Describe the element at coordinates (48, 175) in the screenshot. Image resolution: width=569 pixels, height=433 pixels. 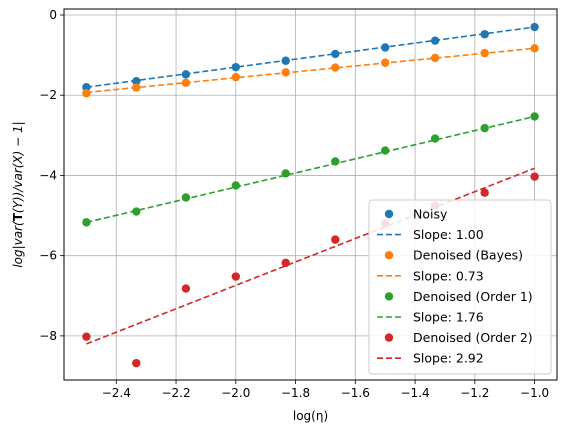
I see `y-tick-label: −4` at that location.